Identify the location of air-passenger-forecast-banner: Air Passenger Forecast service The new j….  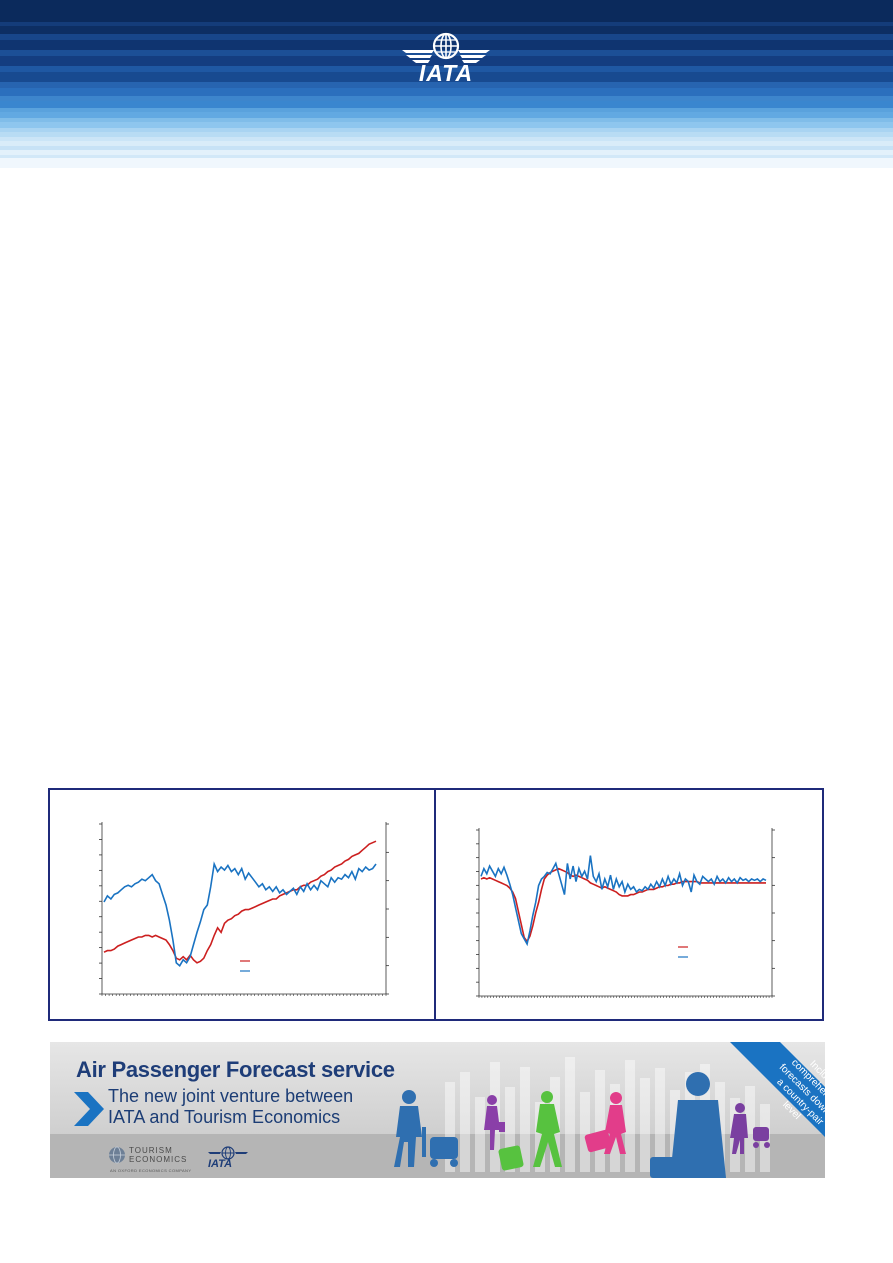
(437, 1110).